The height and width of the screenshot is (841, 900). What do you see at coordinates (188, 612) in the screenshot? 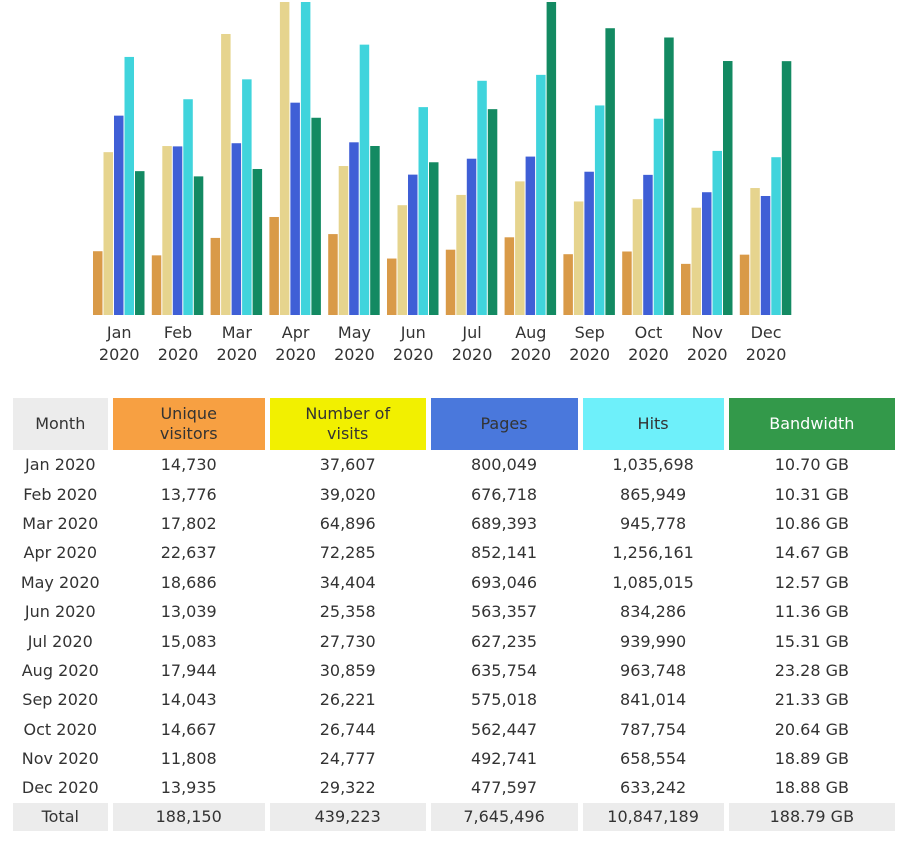
I see `value-cell: 13,039` at bounding box center [188, 612].